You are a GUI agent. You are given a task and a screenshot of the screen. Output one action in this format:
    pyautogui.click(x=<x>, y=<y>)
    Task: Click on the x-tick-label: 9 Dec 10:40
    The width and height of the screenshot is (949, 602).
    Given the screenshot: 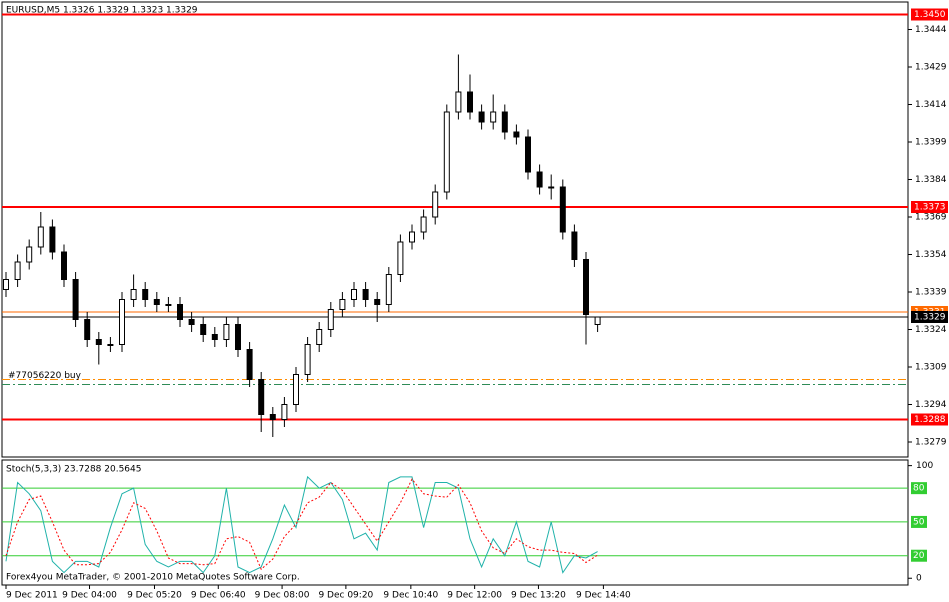 What is the action you would take?
    pyautogui.click(x=410, y=596)
    